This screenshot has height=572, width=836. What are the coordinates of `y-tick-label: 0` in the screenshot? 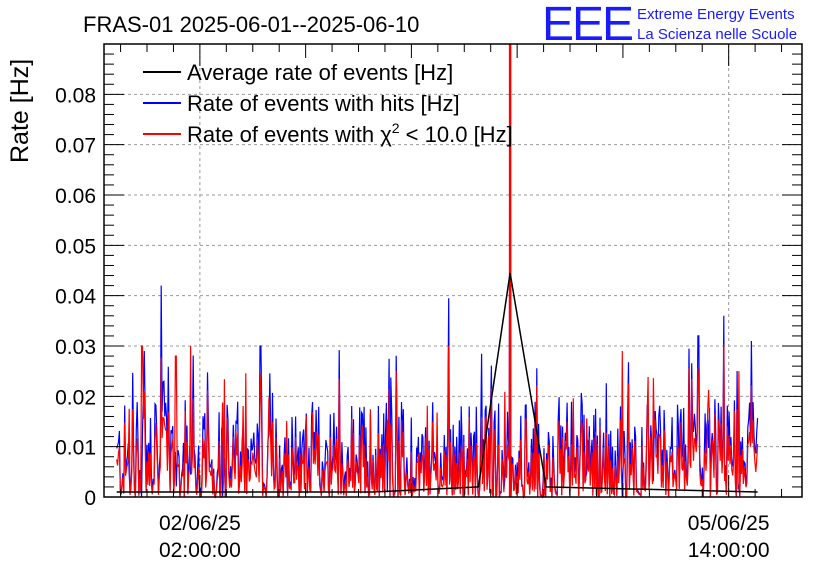 It's located at (90, 498).